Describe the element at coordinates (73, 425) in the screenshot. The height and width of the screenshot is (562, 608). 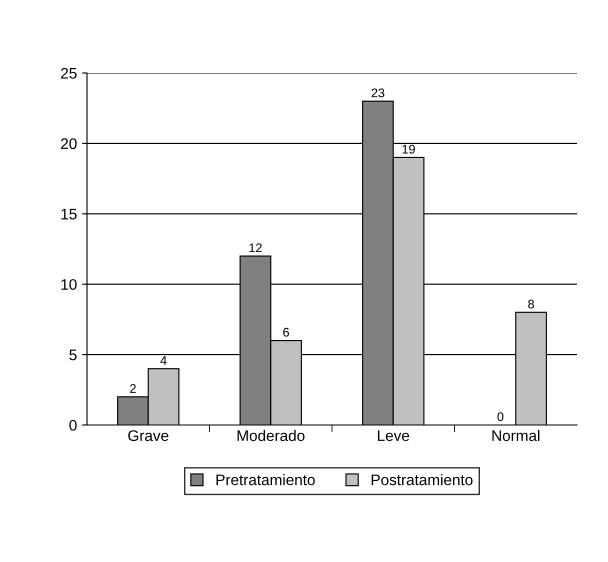
I see `y-tick-label: 0` at that location.